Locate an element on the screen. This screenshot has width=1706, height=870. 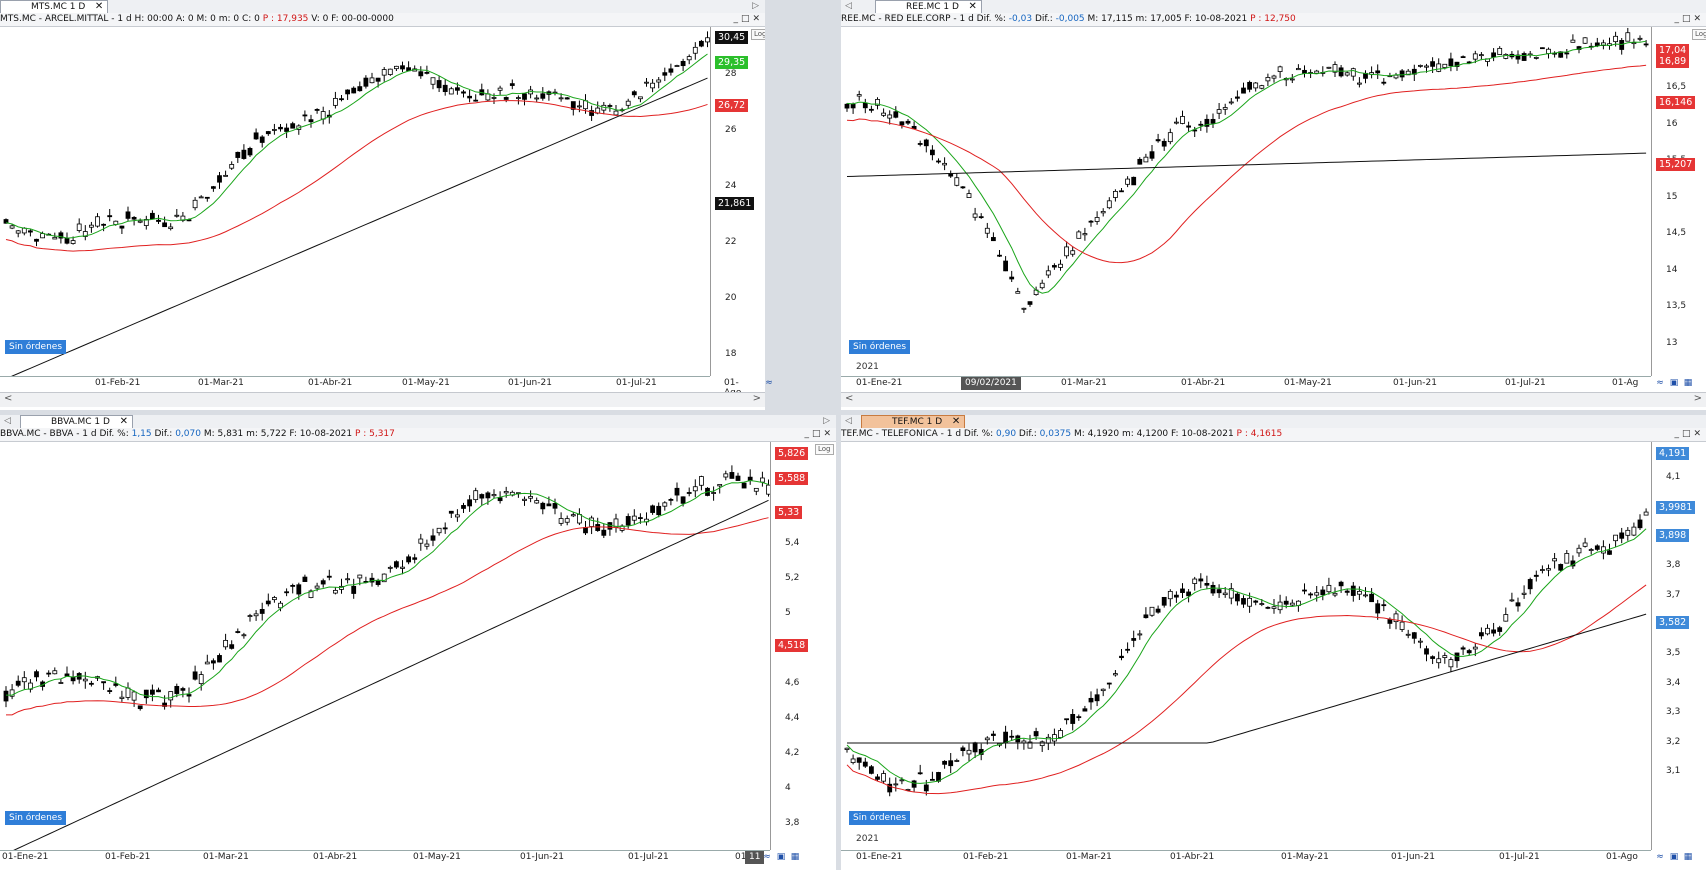
vertical-splitter is located at coordinates (838, 435).